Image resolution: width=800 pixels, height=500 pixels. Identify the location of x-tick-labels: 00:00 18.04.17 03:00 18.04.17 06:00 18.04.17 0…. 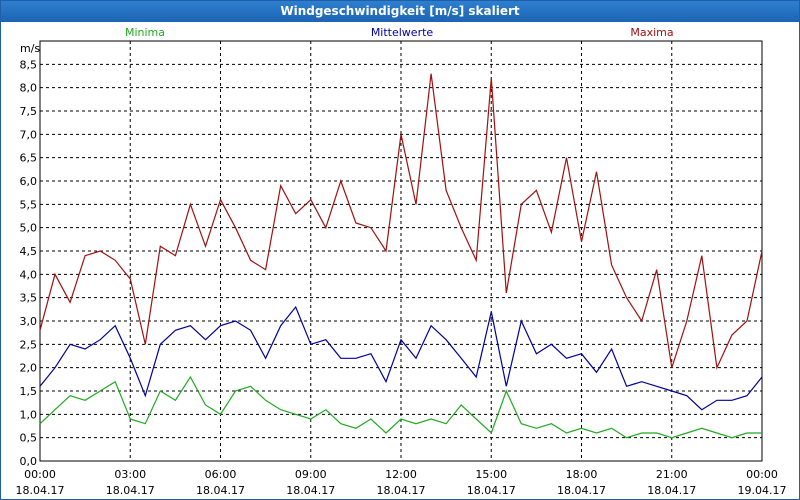
(401, 482).